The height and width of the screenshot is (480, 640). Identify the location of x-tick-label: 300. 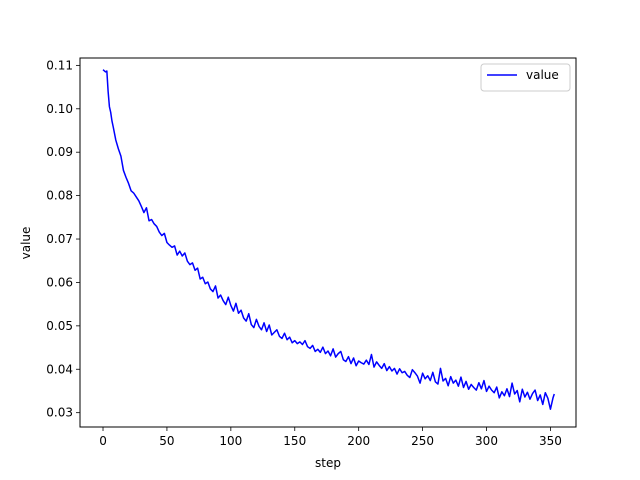
(486, 441).